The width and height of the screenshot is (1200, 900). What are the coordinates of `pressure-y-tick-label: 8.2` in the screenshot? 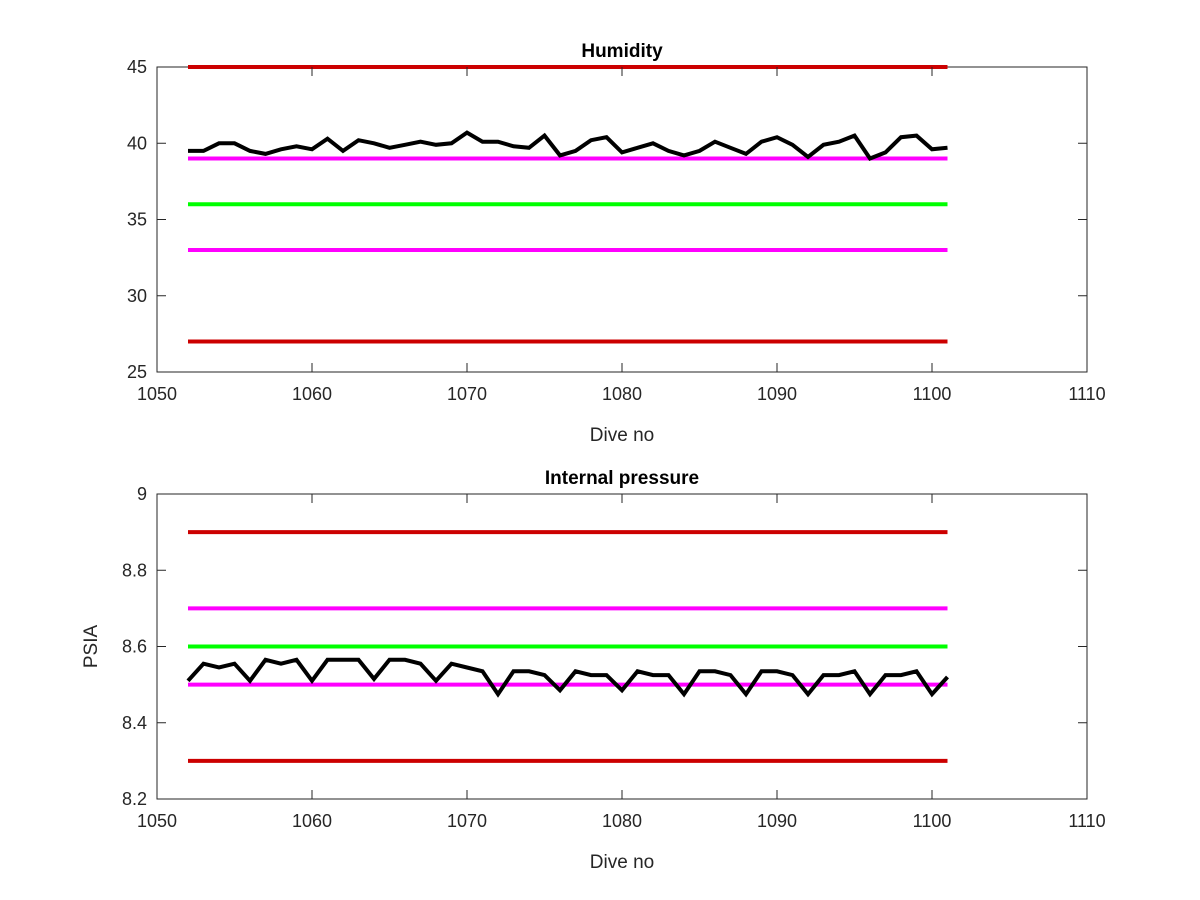 It's located at (134, 799).